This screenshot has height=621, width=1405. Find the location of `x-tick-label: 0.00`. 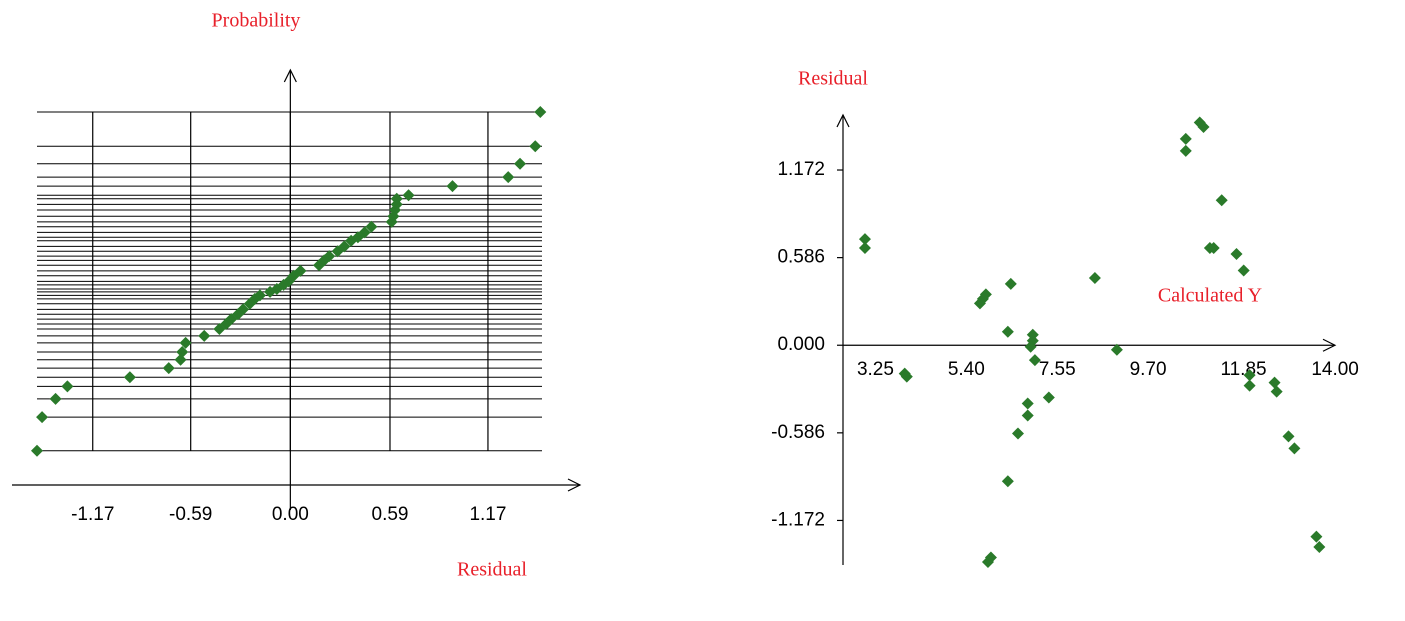

x-tick-label: 0.00 is located at coordinates (290, 514).